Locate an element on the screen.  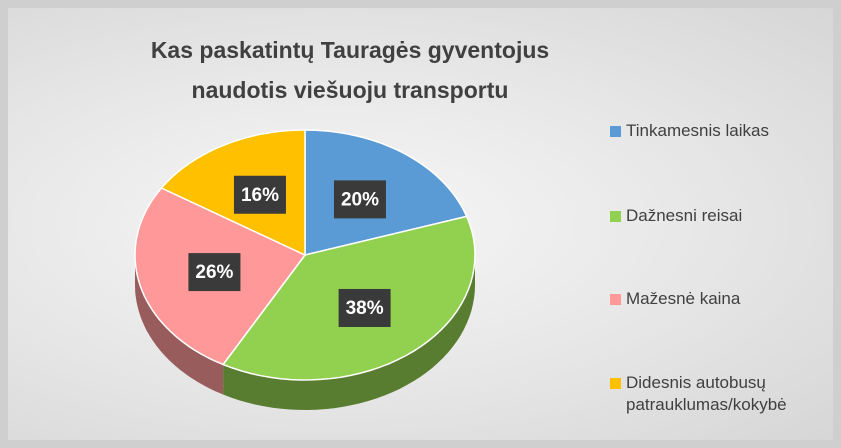
slice is located at coordinates (233, 193).